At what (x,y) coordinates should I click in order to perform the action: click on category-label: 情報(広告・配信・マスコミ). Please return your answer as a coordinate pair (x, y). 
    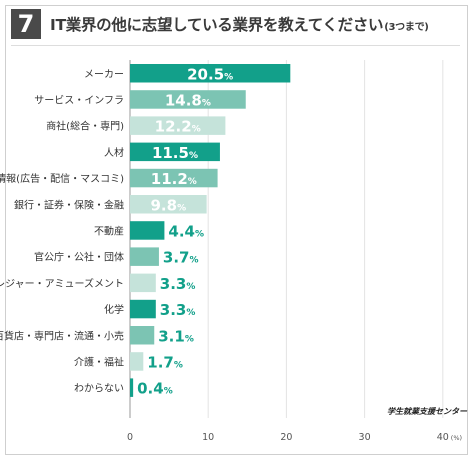
    Looking at the image, I should click on (62, 178).